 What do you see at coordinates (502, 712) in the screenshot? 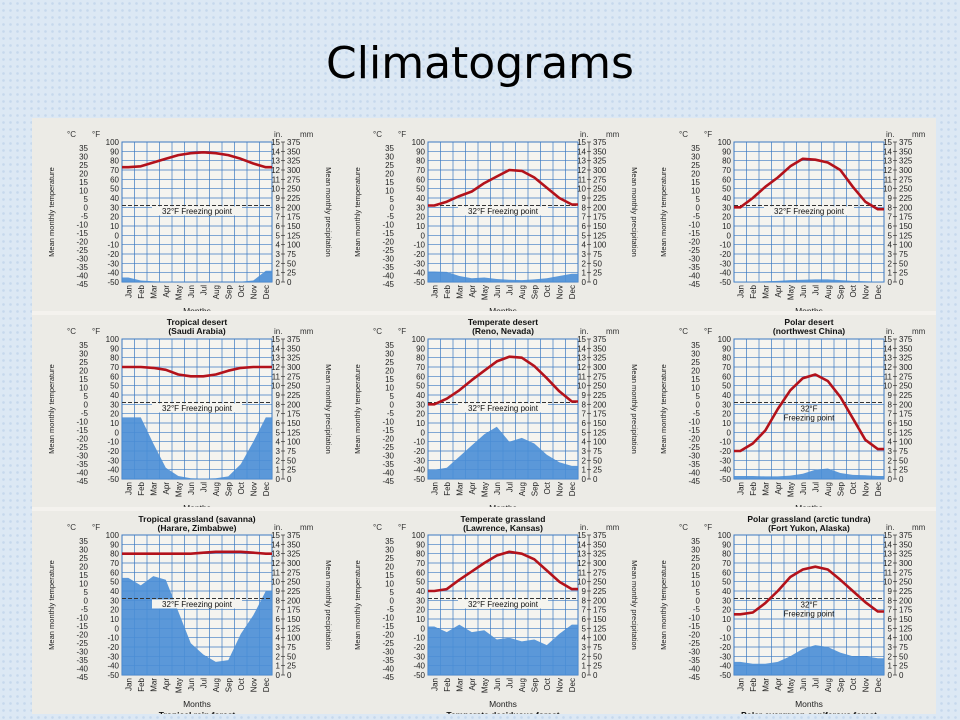
I see `biome-title: Temperate deciduous forest` at bounding box center [502, 712].